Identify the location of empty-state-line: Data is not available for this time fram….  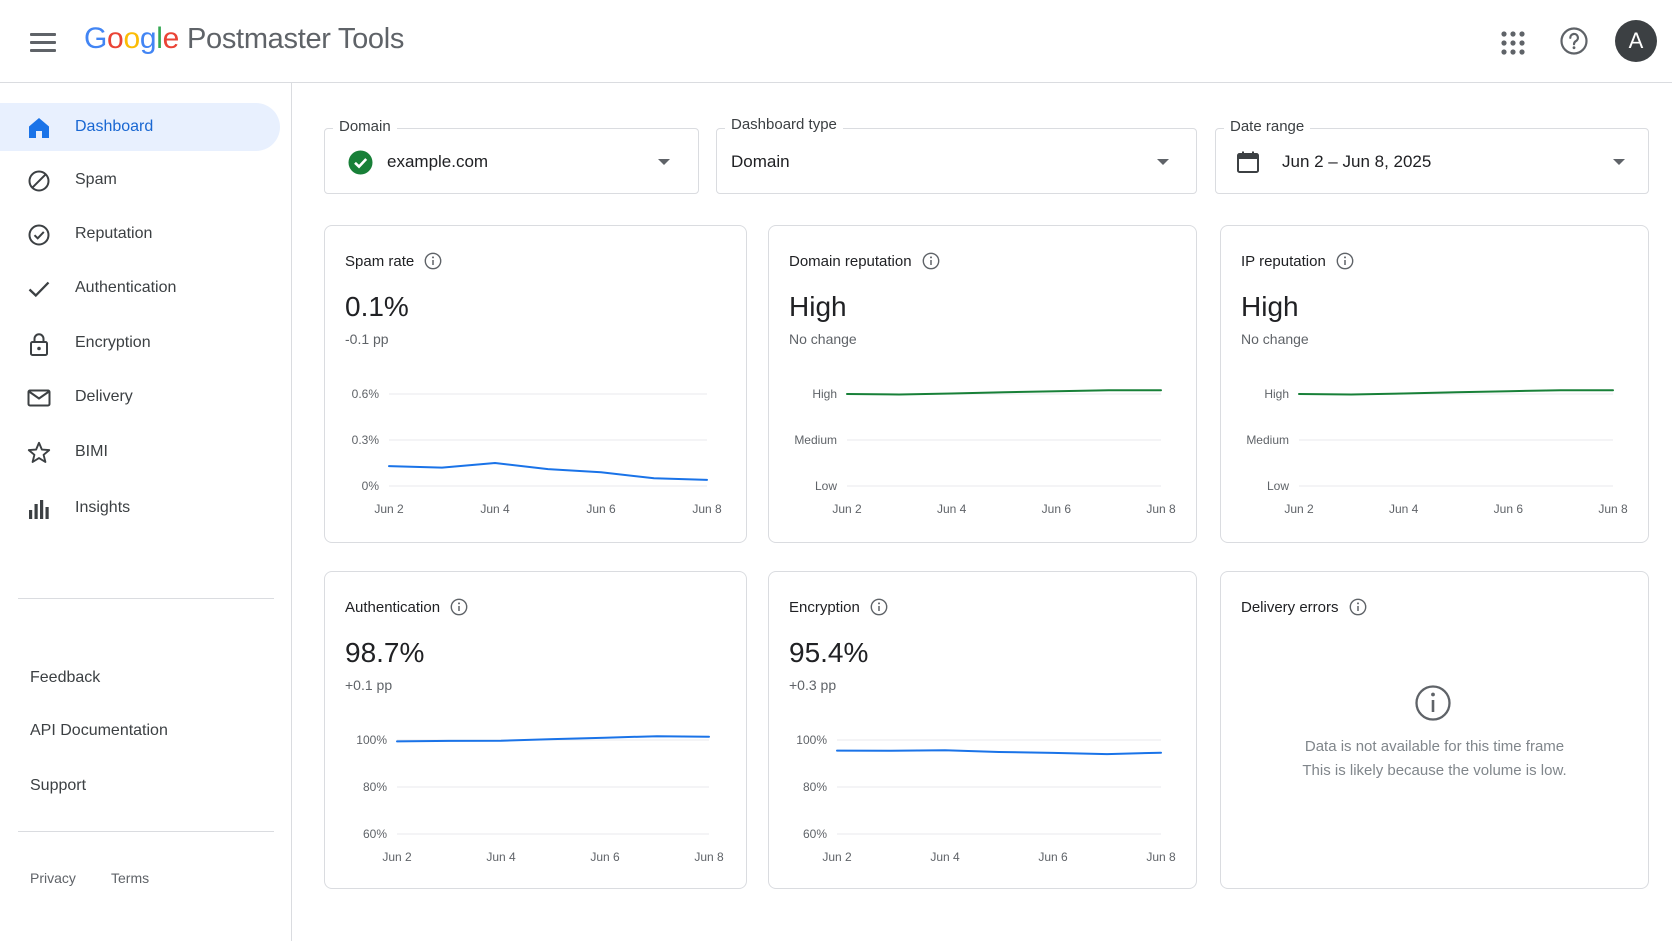
(1434, 746).